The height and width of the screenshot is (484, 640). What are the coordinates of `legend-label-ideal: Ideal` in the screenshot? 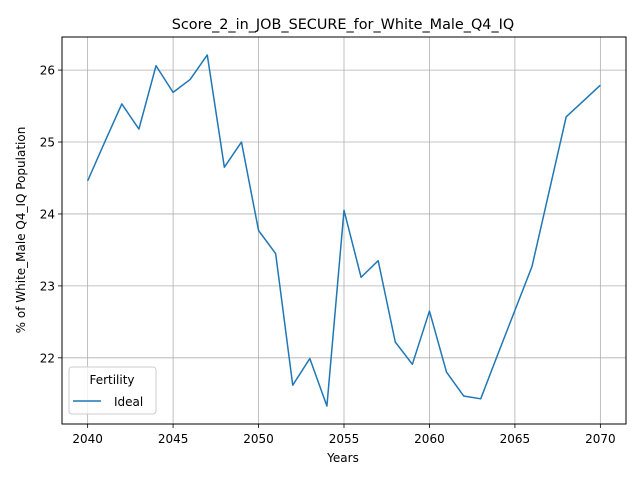 It's located at (128, 402).